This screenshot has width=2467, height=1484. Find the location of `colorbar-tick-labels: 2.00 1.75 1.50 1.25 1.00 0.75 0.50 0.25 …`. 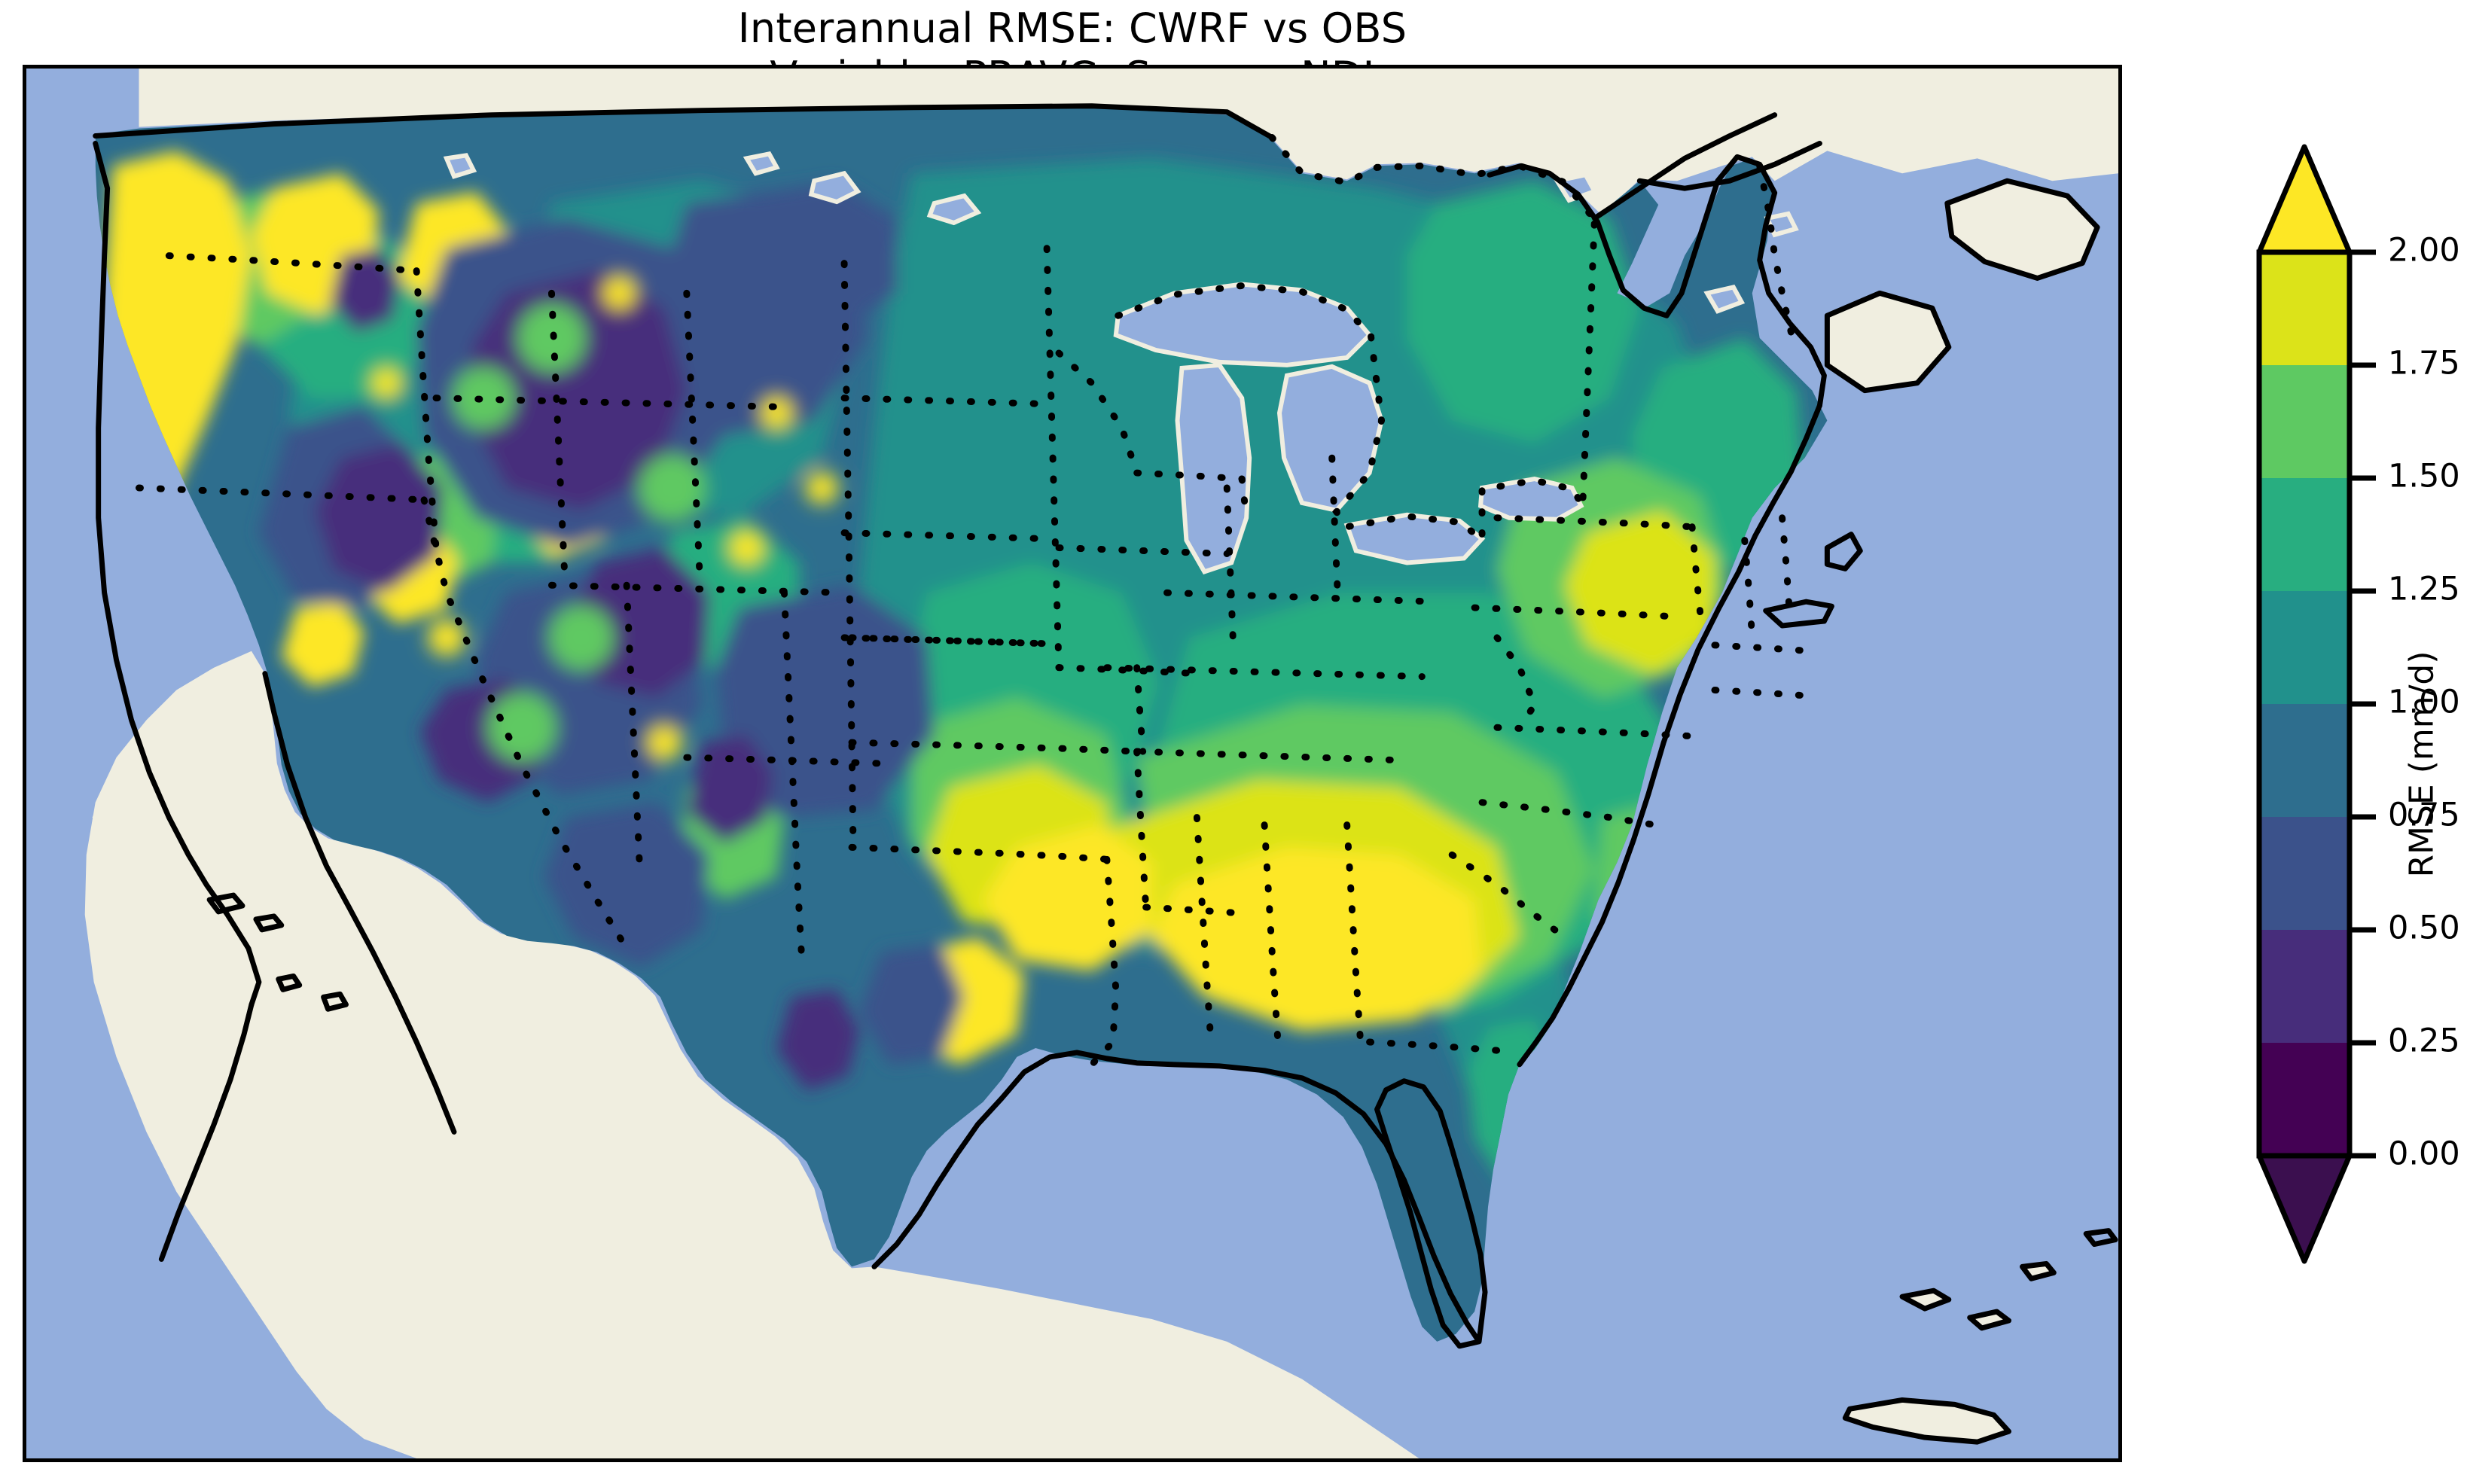

colorbar-tick-labels: 2.00 1.75 1.50 1.25 1.00 0.75 0.50 0.25 … is located at coordinates (2424, 702).